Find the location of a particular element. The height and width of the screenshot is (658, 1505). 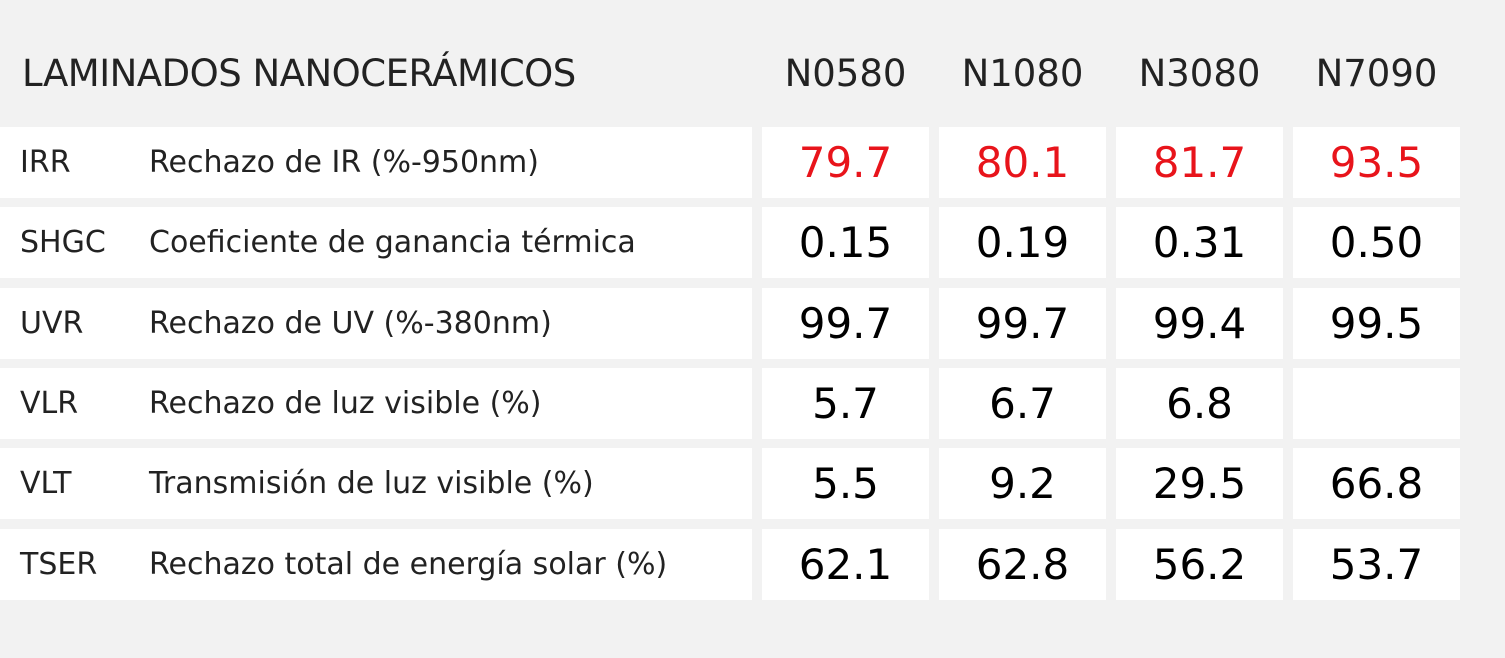

value: 99.5 is located at coordinates (1376, 323).